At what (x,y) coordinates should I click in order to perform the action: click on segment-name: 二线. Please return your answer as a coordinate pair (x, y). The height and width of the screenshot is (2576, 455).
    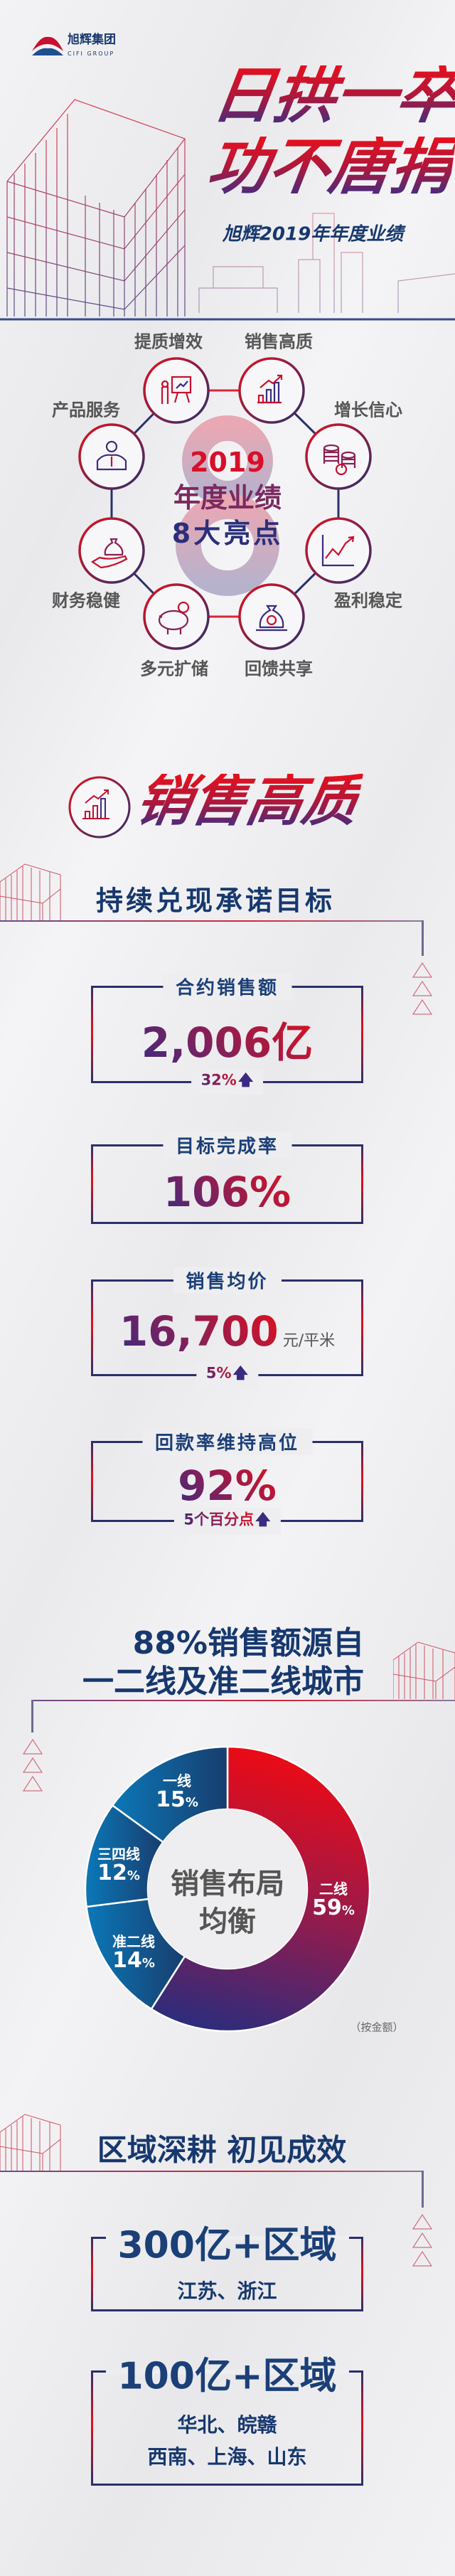
    Looking at the image, I should click on (333, 1889).